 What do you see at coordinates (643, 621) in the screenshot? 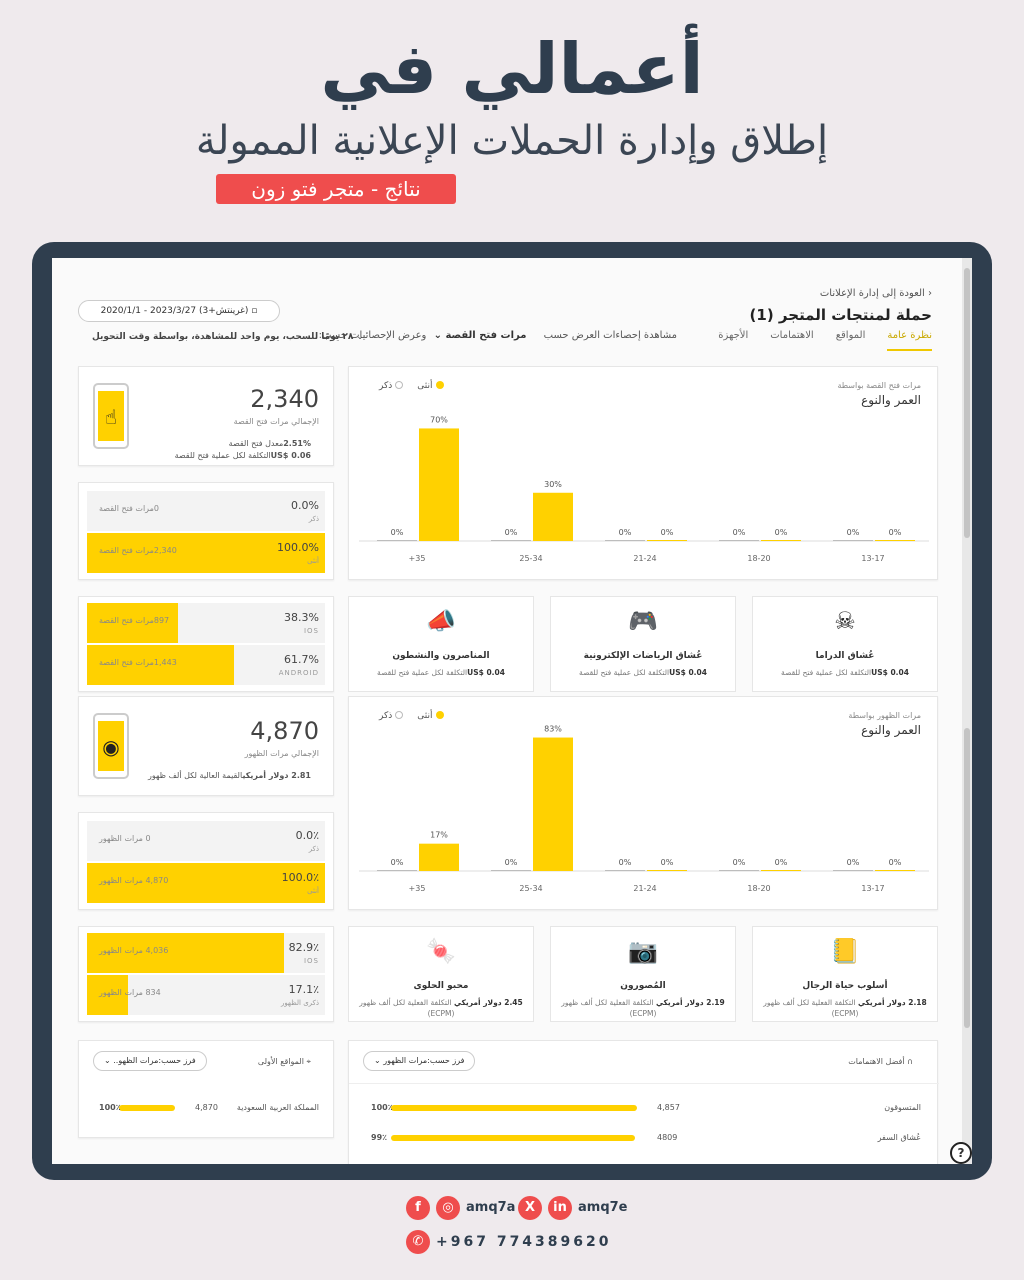
I see `gamepad-icon: 🎮` at bounding box center [643, 621].